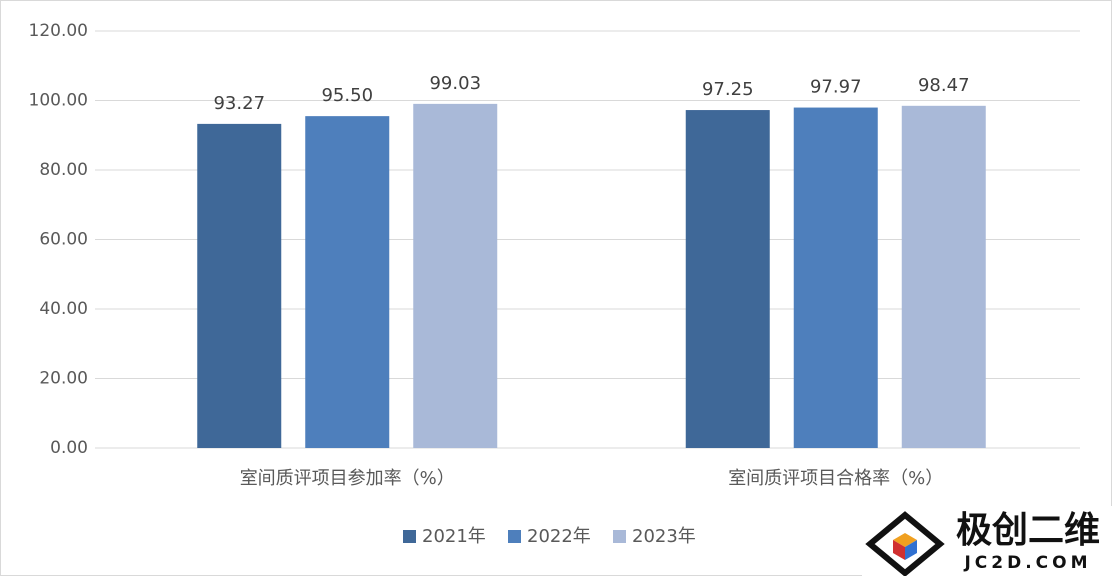  Describe the element at coordinates (1027, 563) in the screenshot. I see `watermark-subtitle: JC2D.COM` at that location.